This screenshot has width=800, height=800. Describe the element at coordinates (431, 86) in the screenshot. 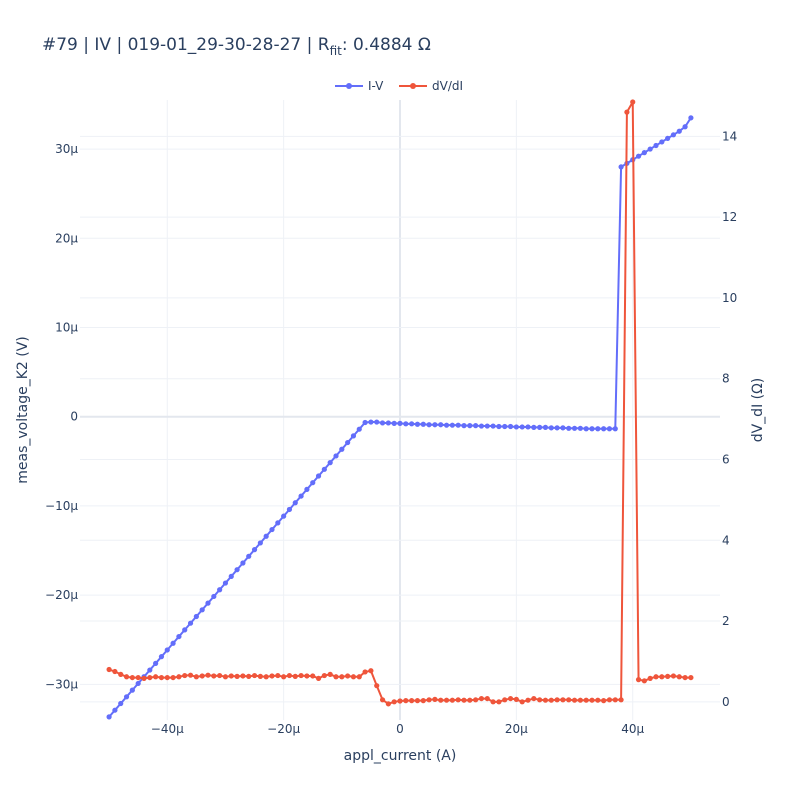

I see `legend-item-dvdi: dV/dI` at that location.